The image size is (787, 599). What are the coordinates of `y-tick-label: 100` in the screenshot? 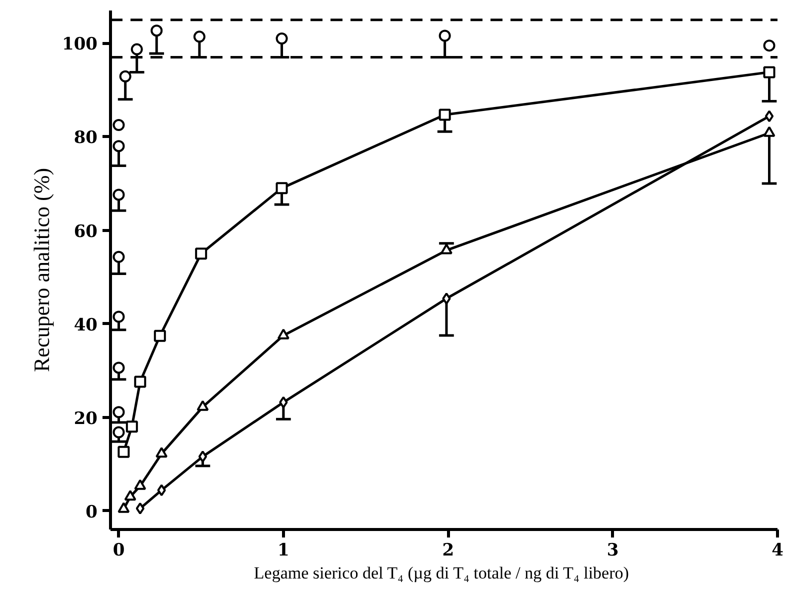 It's located at (80, 44).